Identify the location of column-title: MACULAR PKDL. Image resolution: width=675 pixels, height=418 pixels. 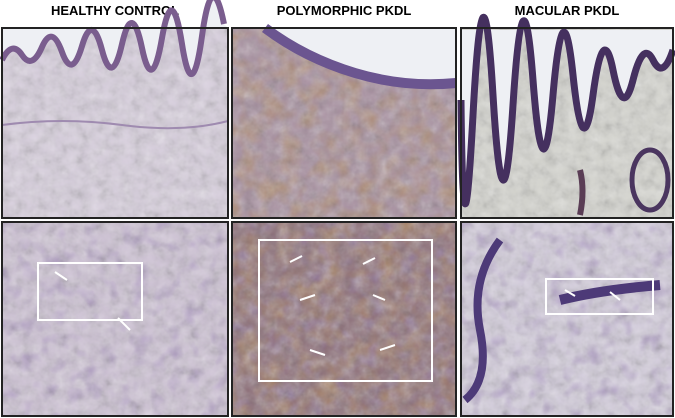
(567, 10).